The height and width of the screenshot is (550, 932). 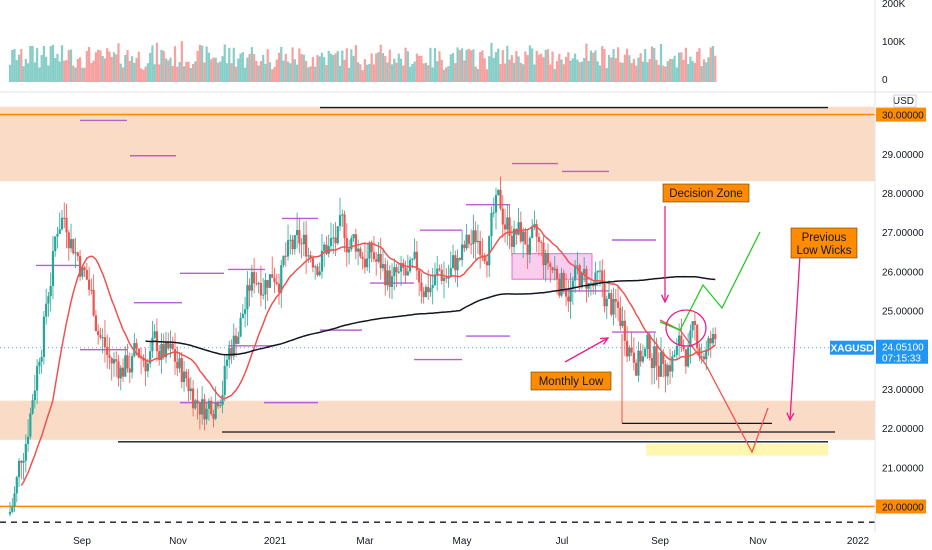 What do you see at coordinates (858, 541) in the screenshot?
I see `time-tick: 2022` at bounding box center [858, 541].